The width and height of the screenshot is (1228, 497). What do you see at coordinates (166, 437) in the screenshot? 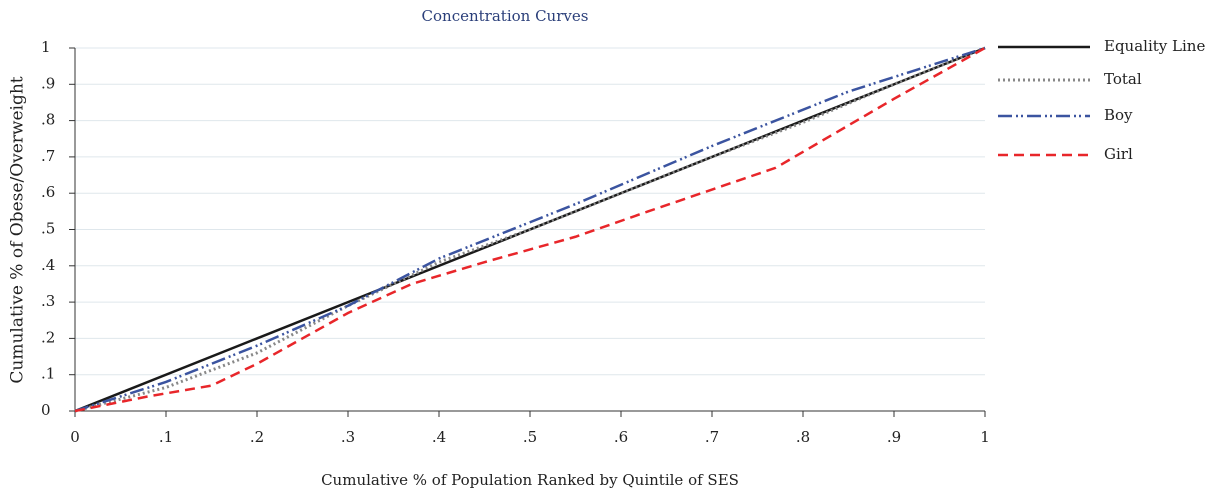
I see `x-tick-label: .1` at bounding box center [166, 437].